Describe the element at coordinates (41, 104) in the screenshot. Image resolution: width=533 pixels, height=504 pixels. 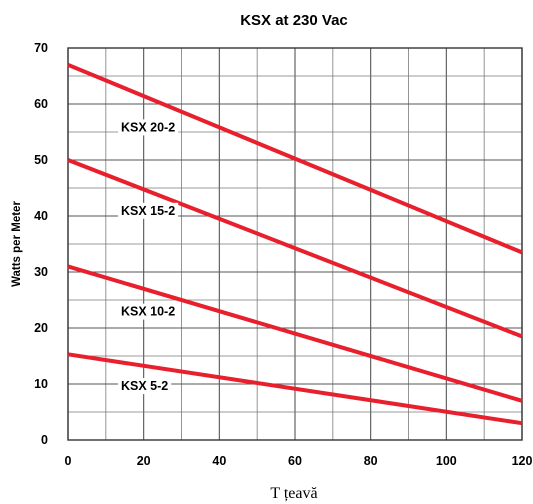
I see `y-tick-label: 60` at that location.